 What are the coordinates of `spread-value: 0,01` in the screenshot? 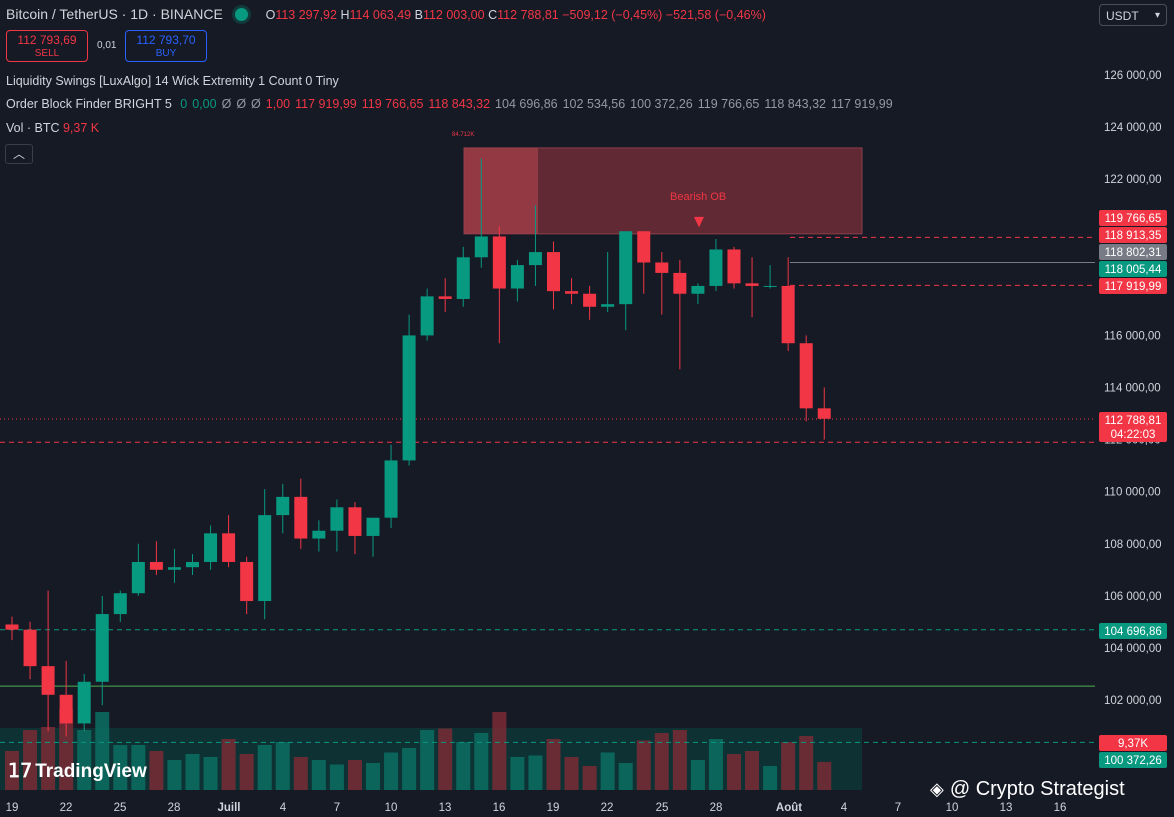 It's located at (107, 45).